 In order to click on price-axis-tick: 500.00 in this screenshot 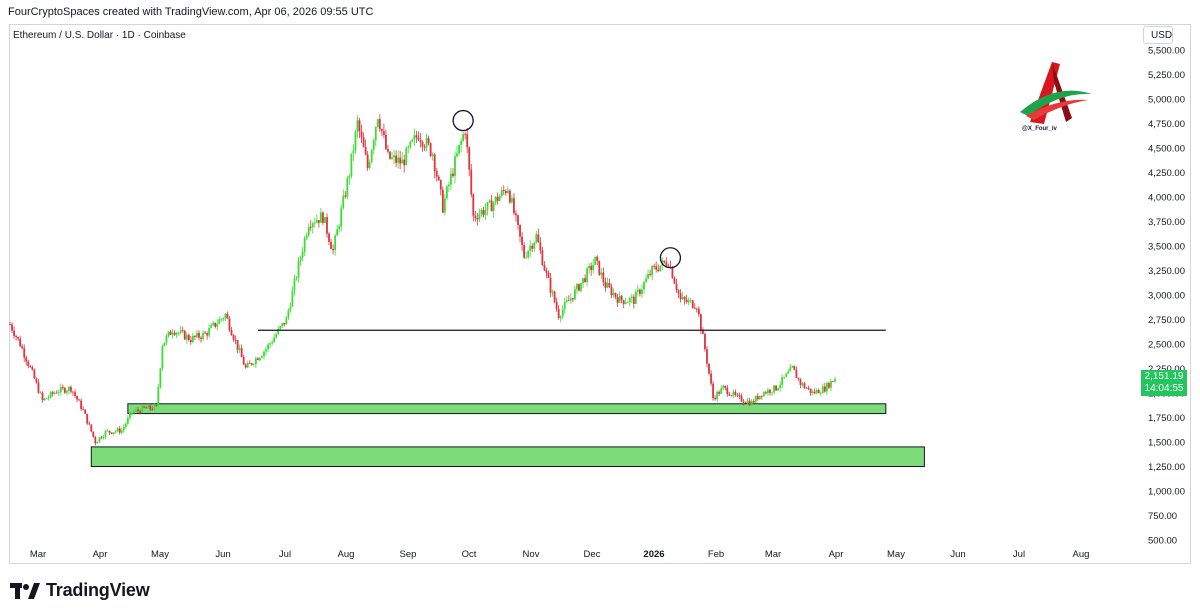, I will do `click(1162, 541)`.